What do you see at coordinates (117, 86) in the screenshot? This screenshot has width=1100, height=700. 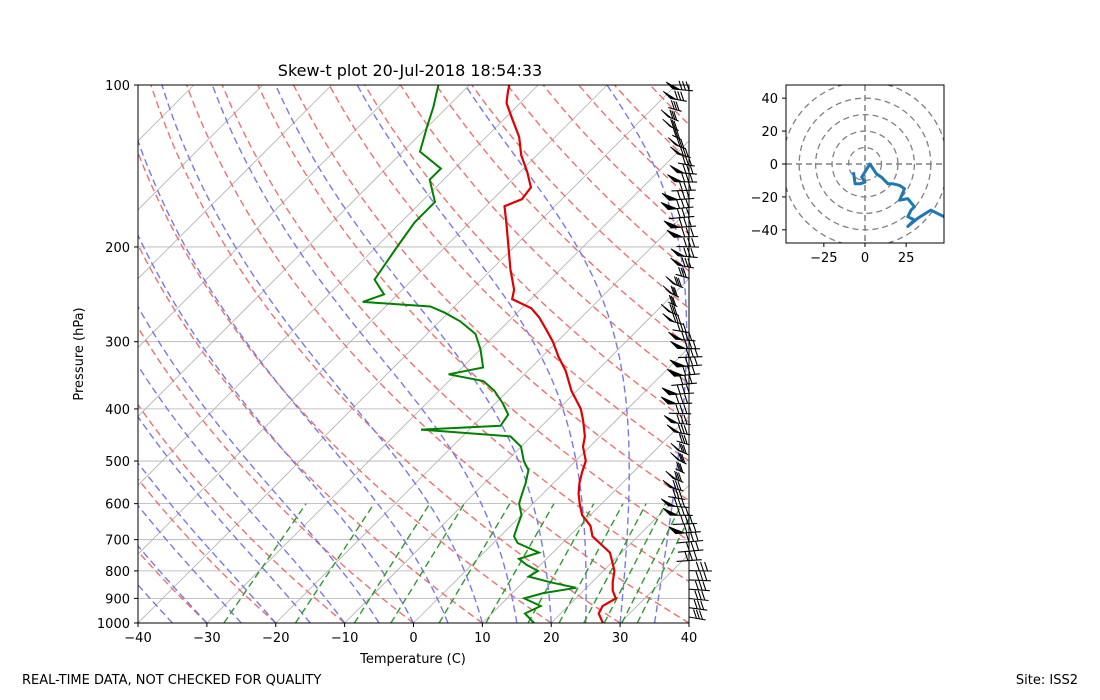 I see `y-tick-label: 100` at bounding box center [117, 86].